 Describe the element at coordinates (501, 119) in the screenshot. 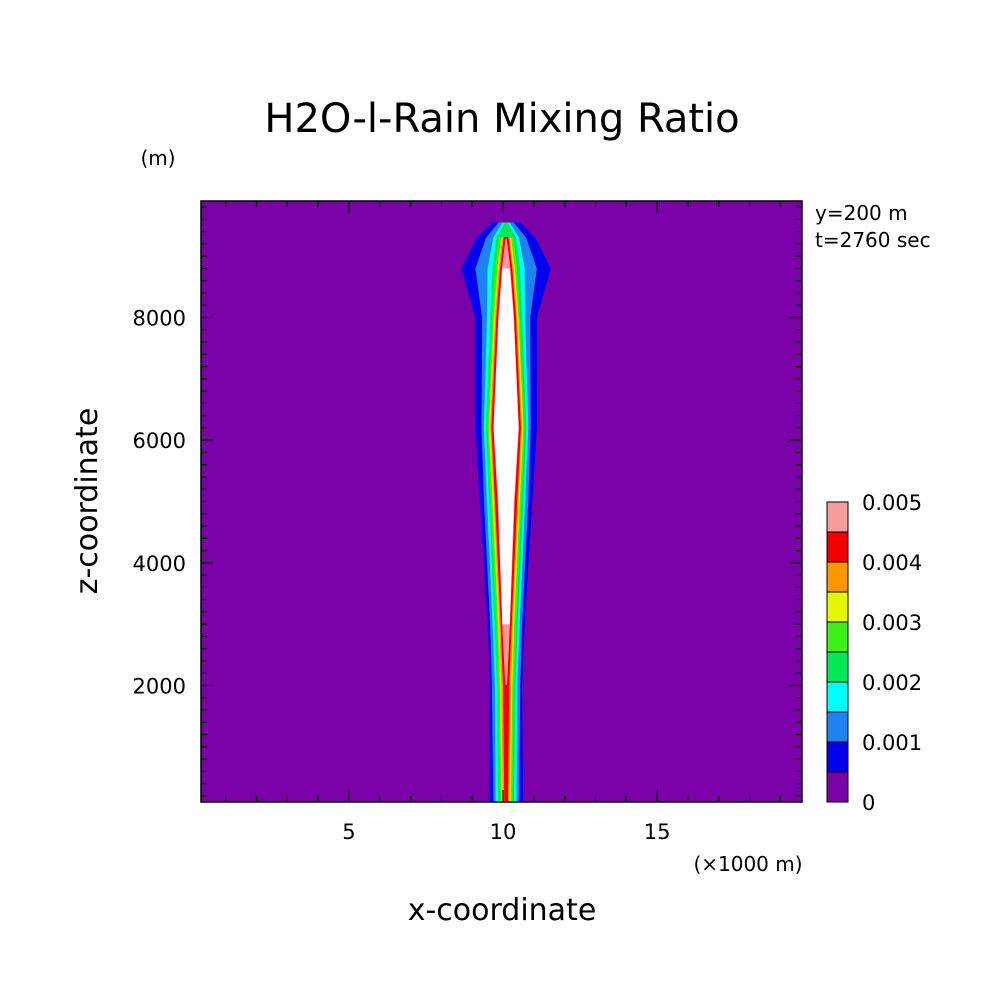

I see `chart-title: H2O-l-Rain Mixing Ratio` at that location.